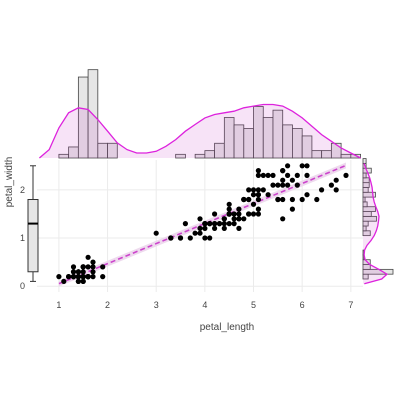  What do you see at coordinates (33, 236) in the screenshot?
I see `box-body` at bounding box center [33, 236].